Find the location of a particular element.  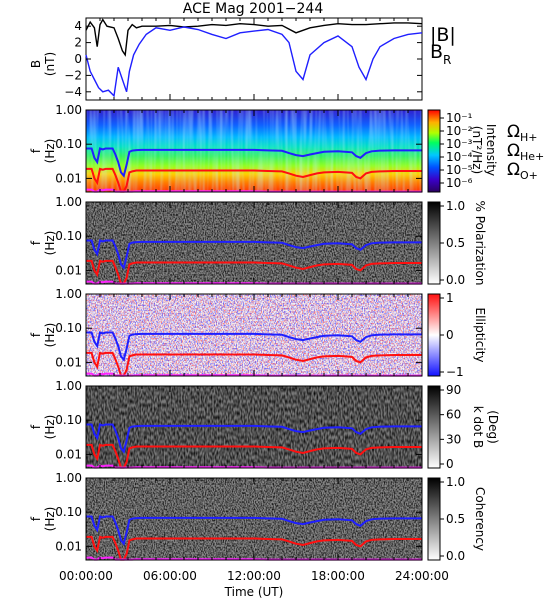

y-tick-label: 4 is located at coordinates (78, 26).